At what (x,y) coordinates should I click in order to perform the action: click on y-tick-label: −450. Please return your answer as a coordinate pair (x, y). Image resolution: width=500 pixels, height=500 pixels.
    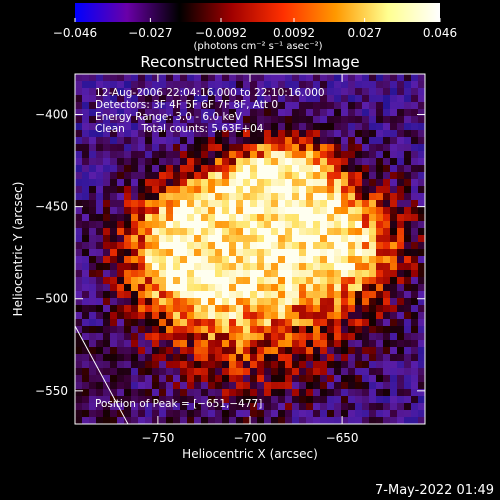
    Looking at the image, I should click on (51, 207).